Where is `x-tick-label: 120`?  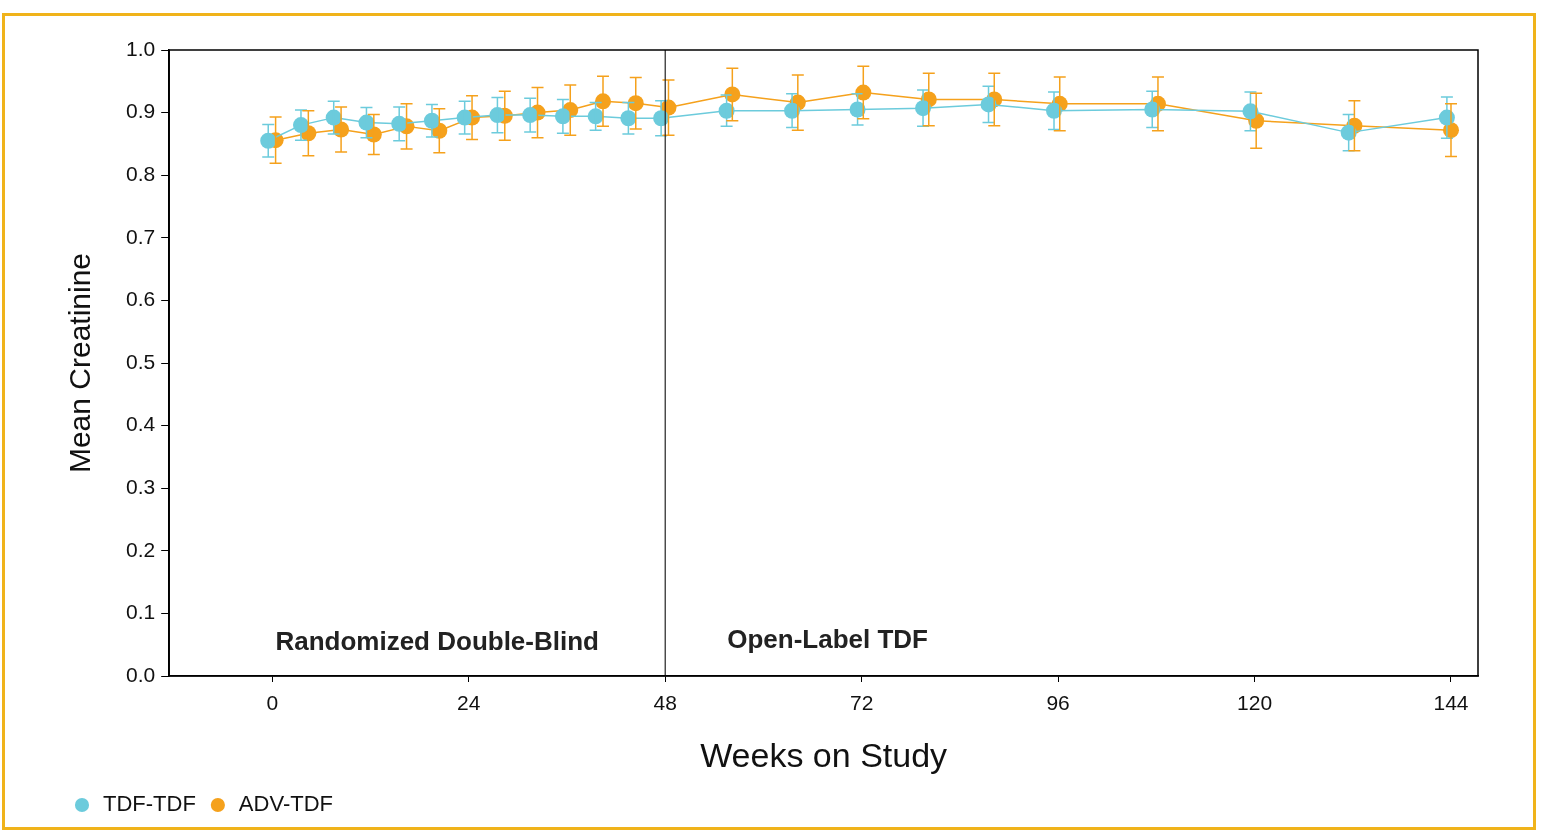 x-tick-label: 120 is located at coordinates (1255, 703).